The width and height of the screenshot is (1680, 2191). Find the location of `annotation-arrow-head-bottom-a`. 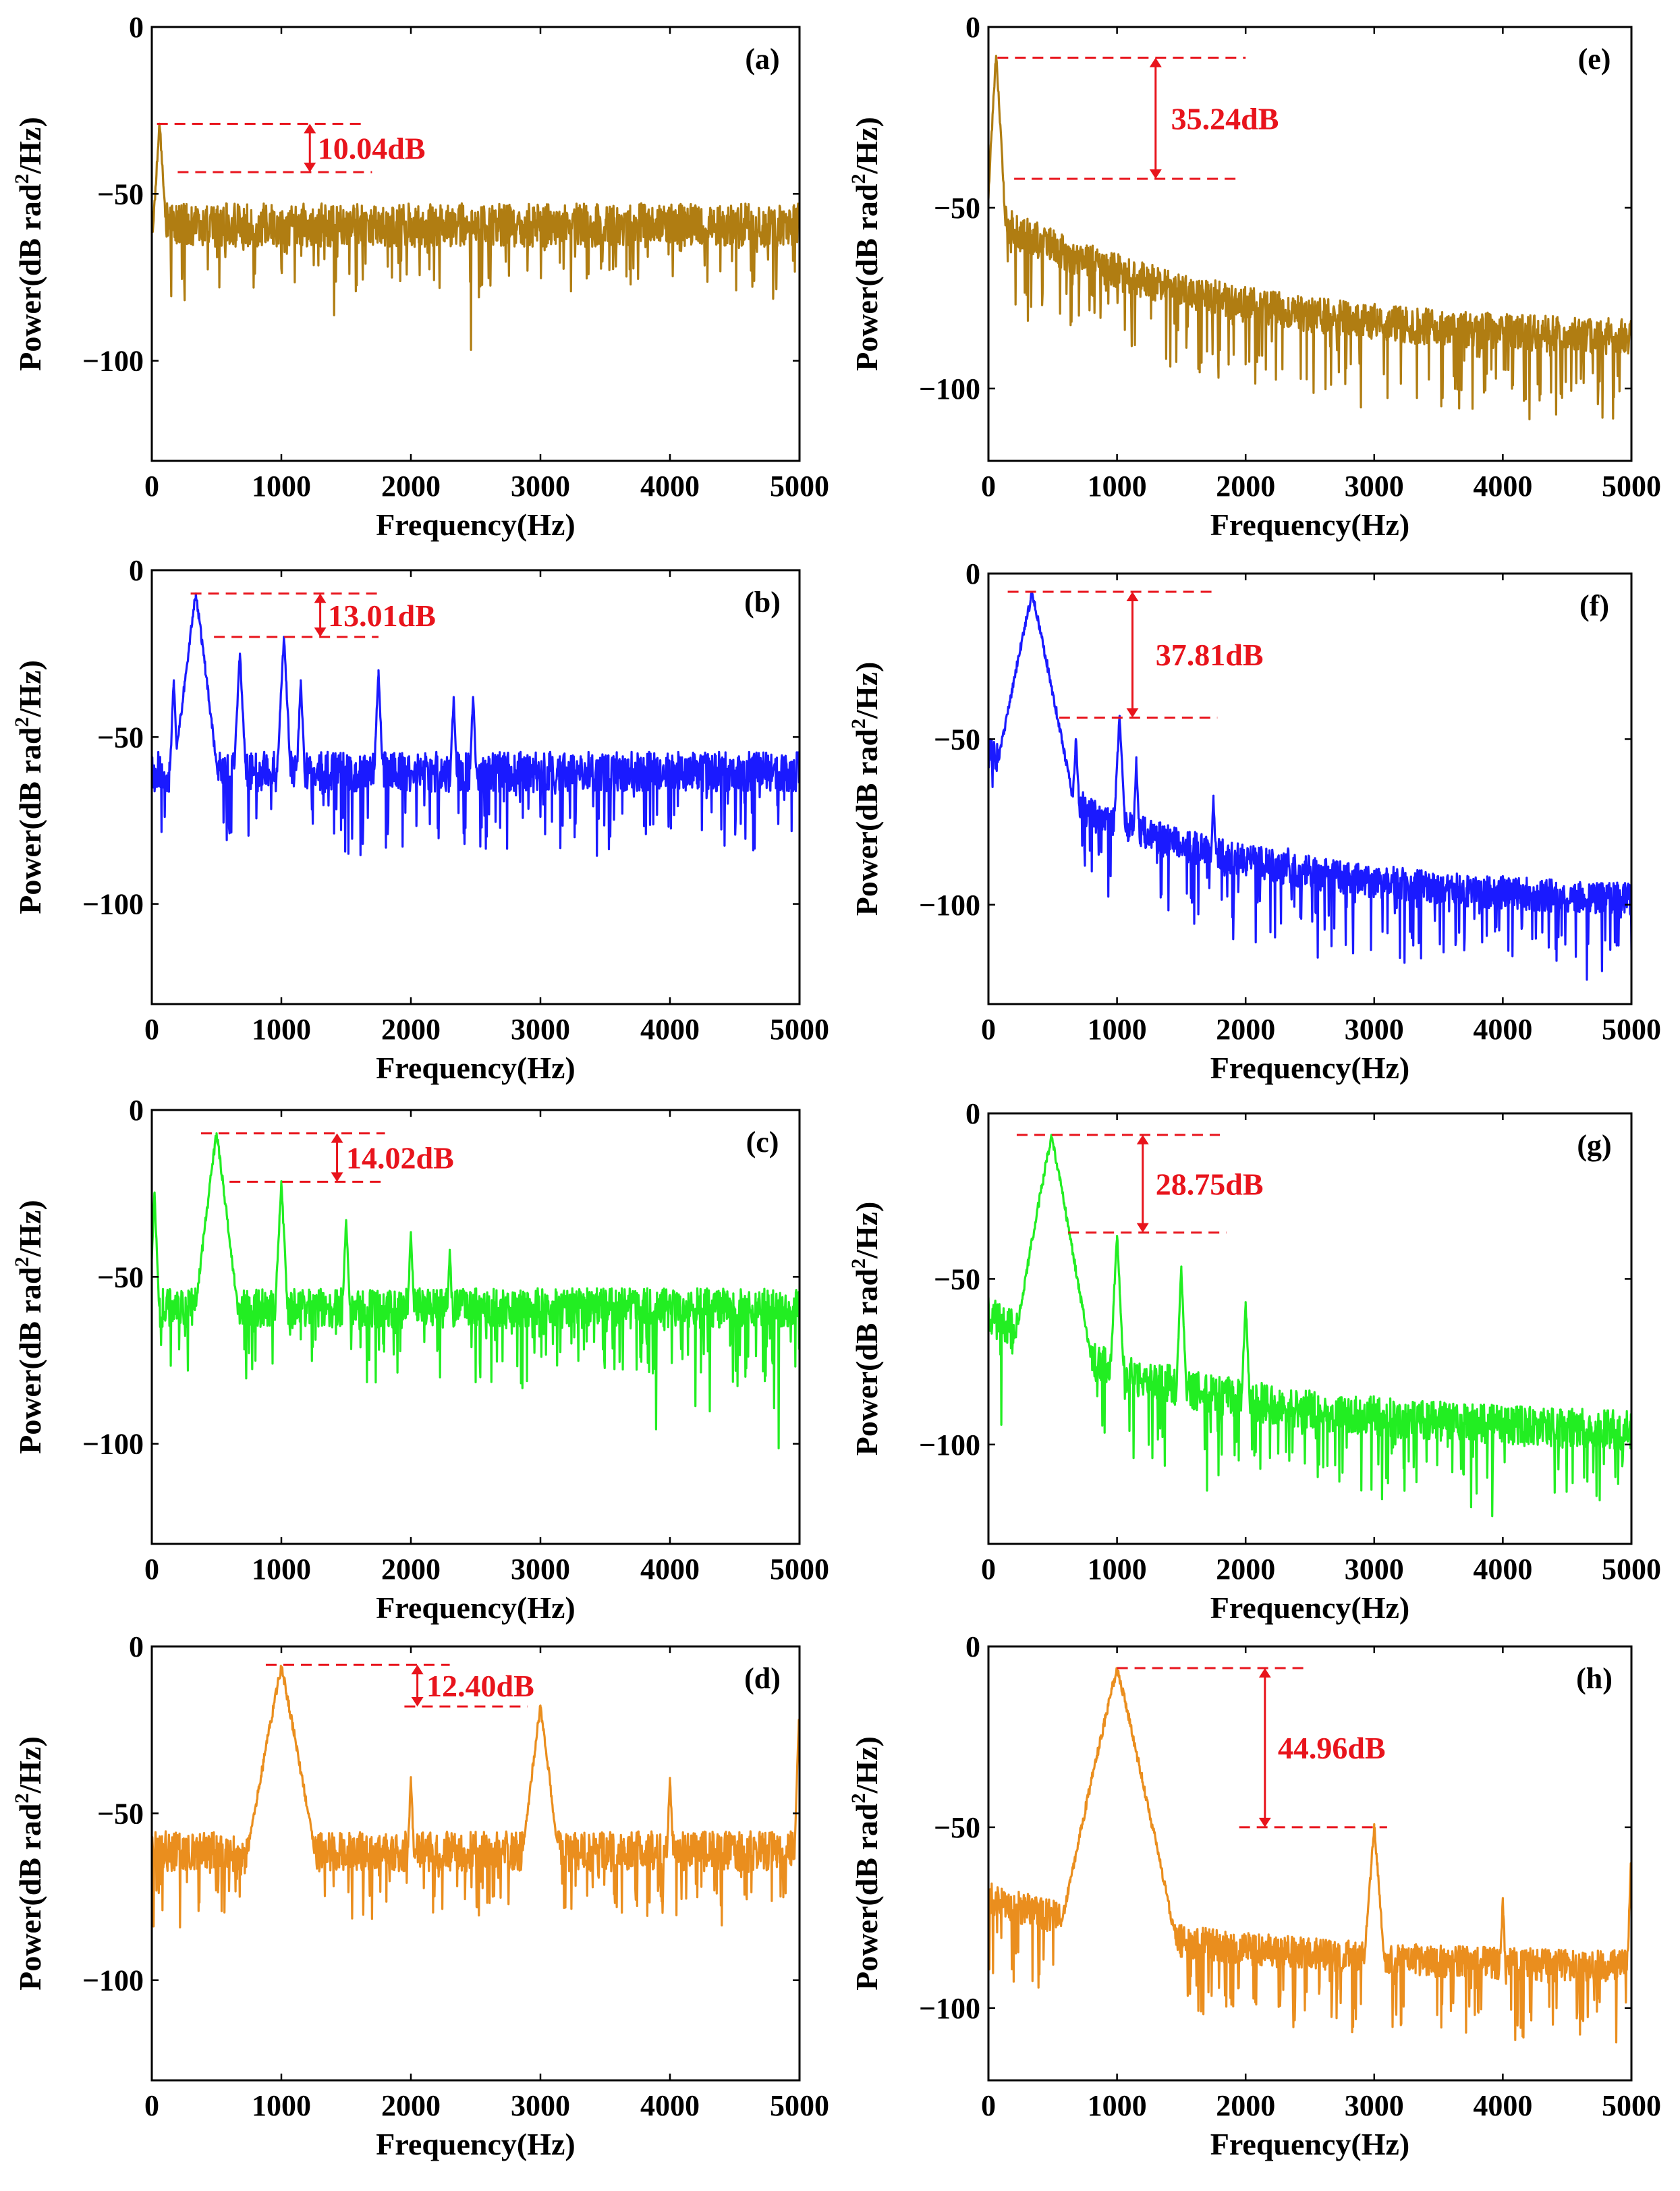

annotation-arrow-head-bottom-a is located at coordinates (310, 168).